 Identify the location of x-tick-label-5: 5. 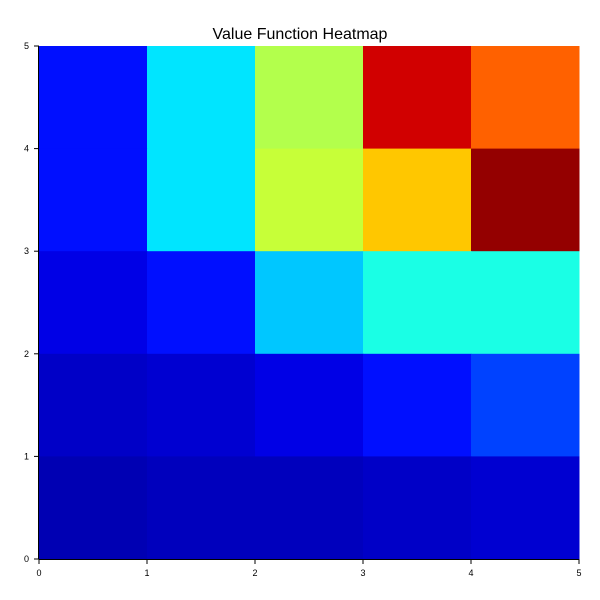
(578, 573).